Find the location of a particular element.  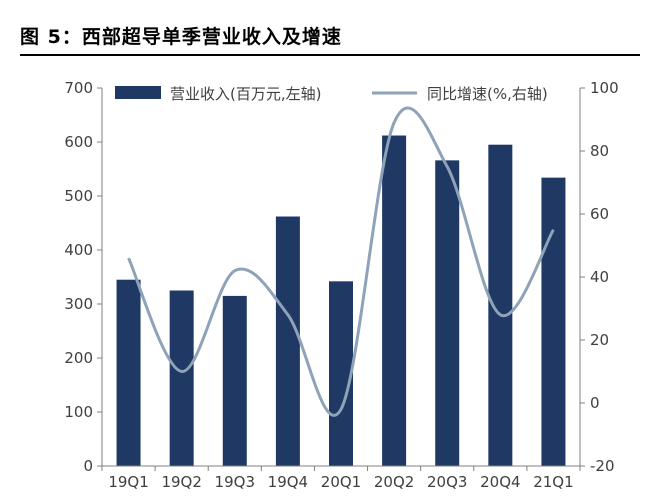

right-tick-label: 0 is located at coordinates (595, 403).